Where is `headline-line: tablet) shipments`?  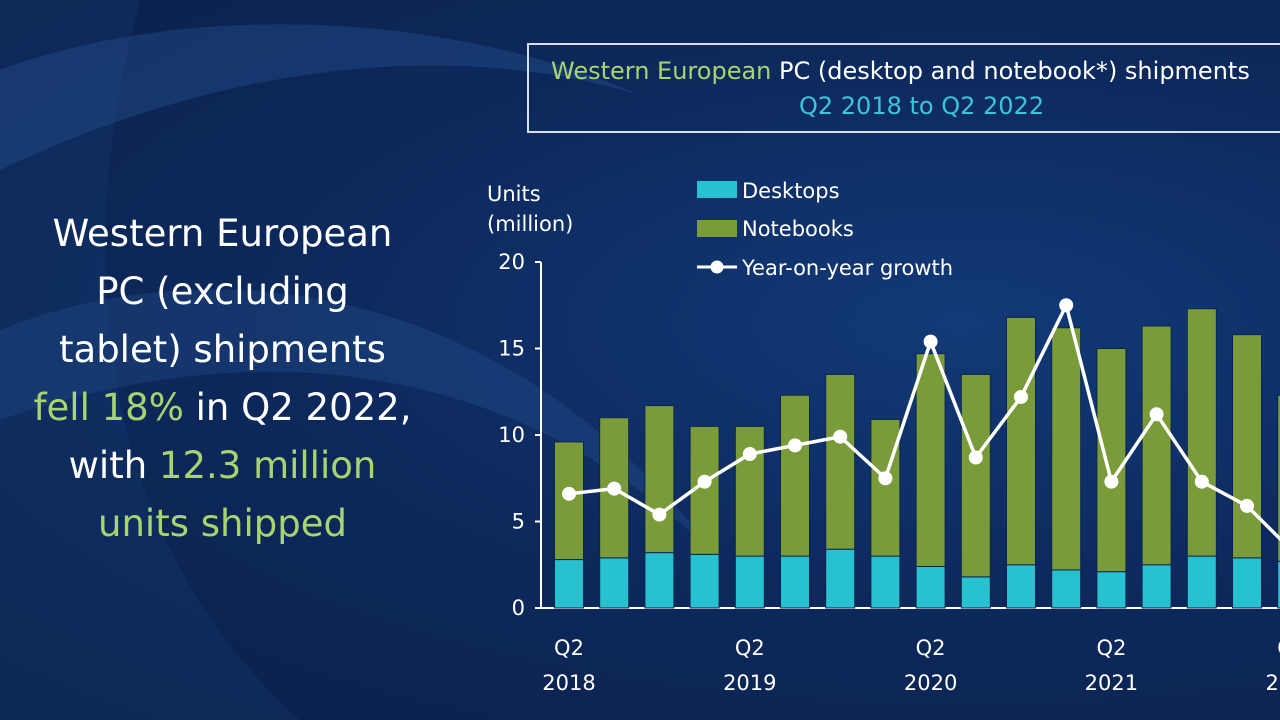 headline-line: tablet) shipments is located at coordinates (222, 349).